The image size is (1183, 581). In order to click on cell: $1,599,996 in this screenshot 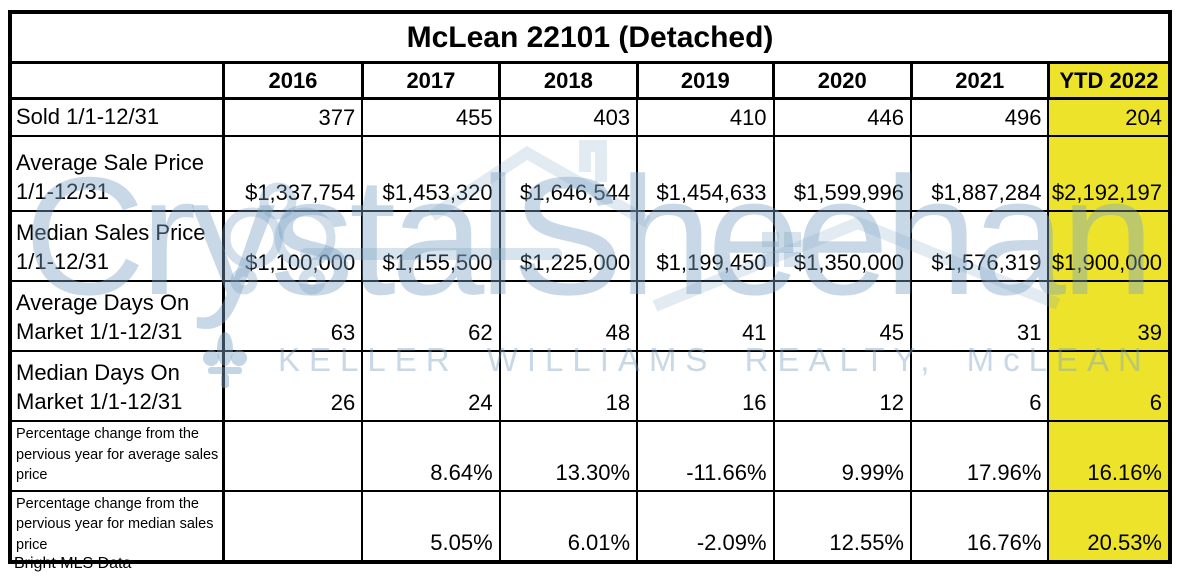, I will do `click(842, 174)`.